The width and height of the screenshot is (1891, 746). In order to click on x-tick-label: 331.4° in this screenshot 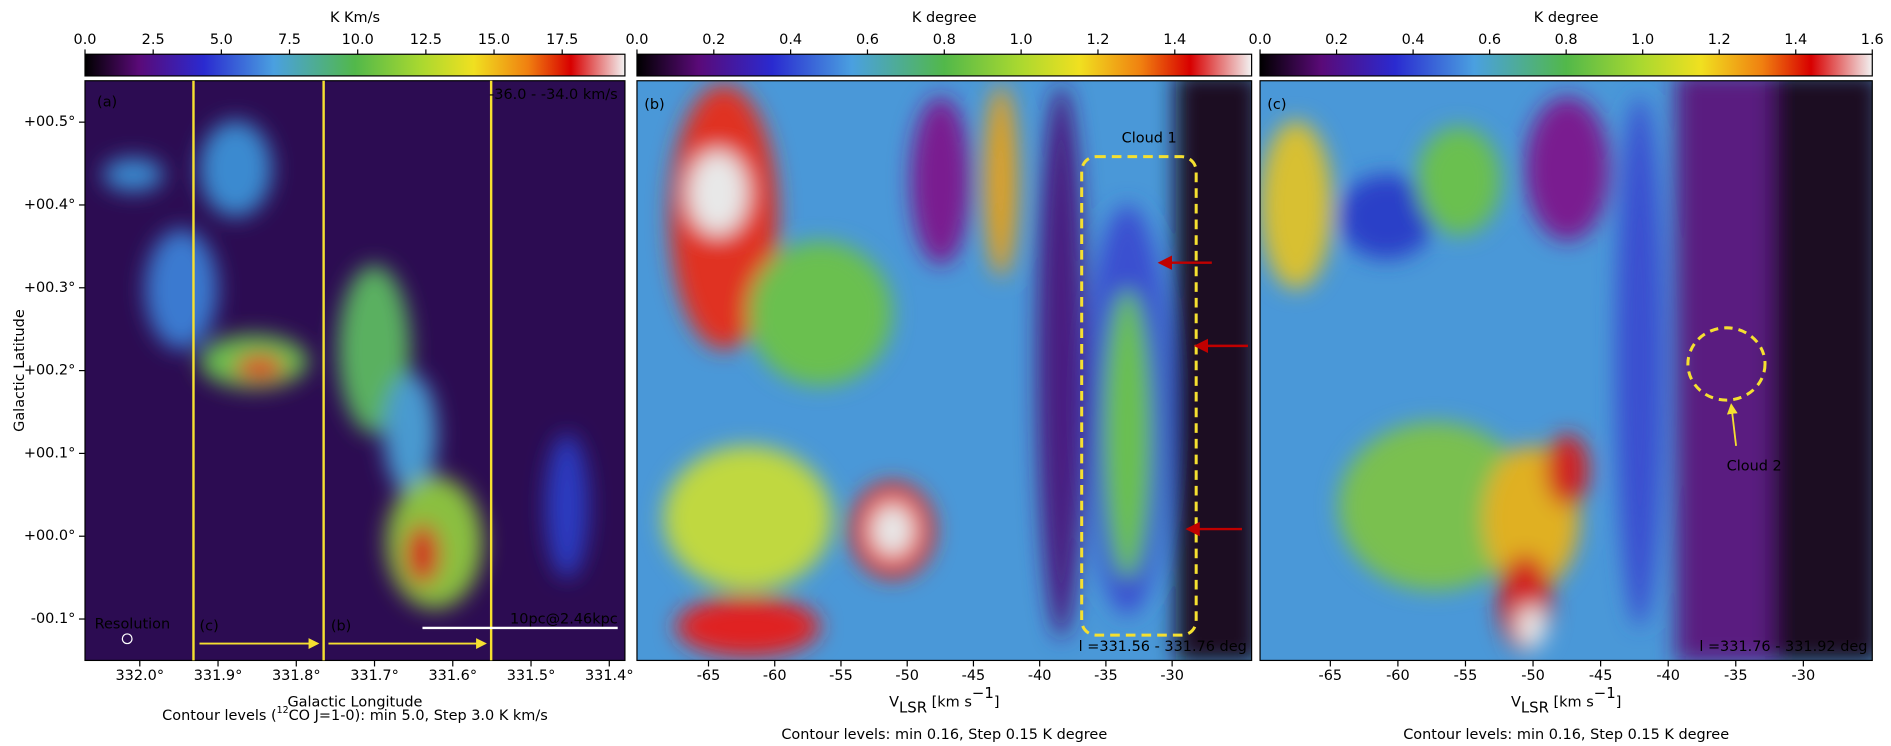, I will do `click(609, 676)`.